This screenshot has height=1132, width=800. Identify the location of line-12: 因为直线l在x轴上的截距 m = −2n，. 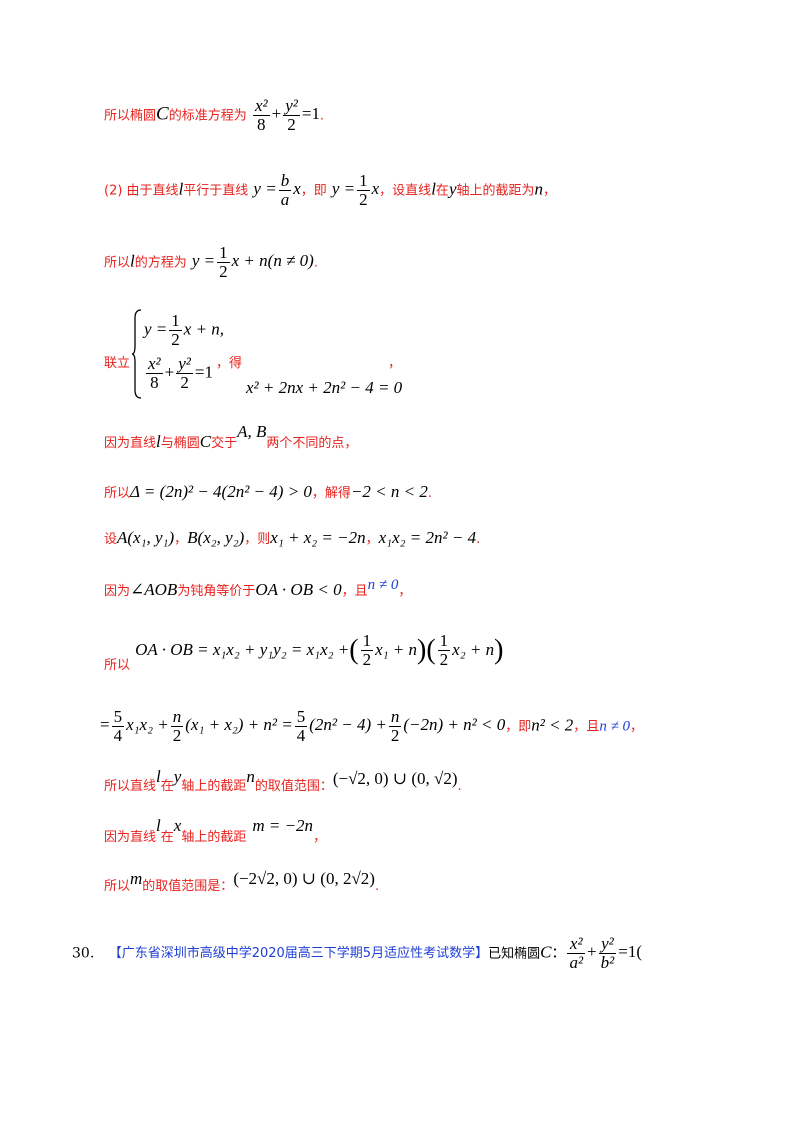
(215, 831).